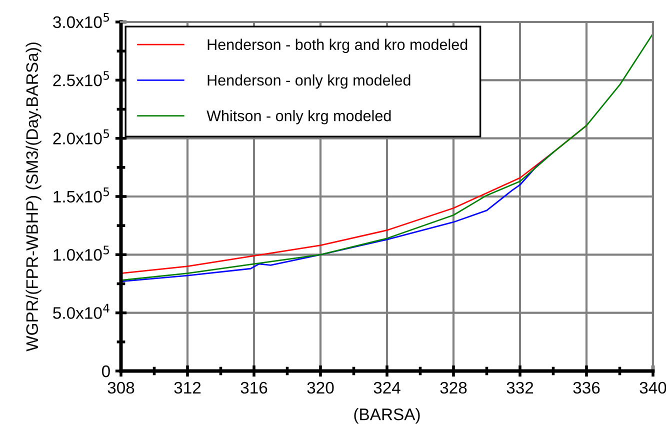  Describe the element at coordinates (81, 136) in the screenshot. I see `y-tick-label: 2.0x10$^{5}$` at that location.